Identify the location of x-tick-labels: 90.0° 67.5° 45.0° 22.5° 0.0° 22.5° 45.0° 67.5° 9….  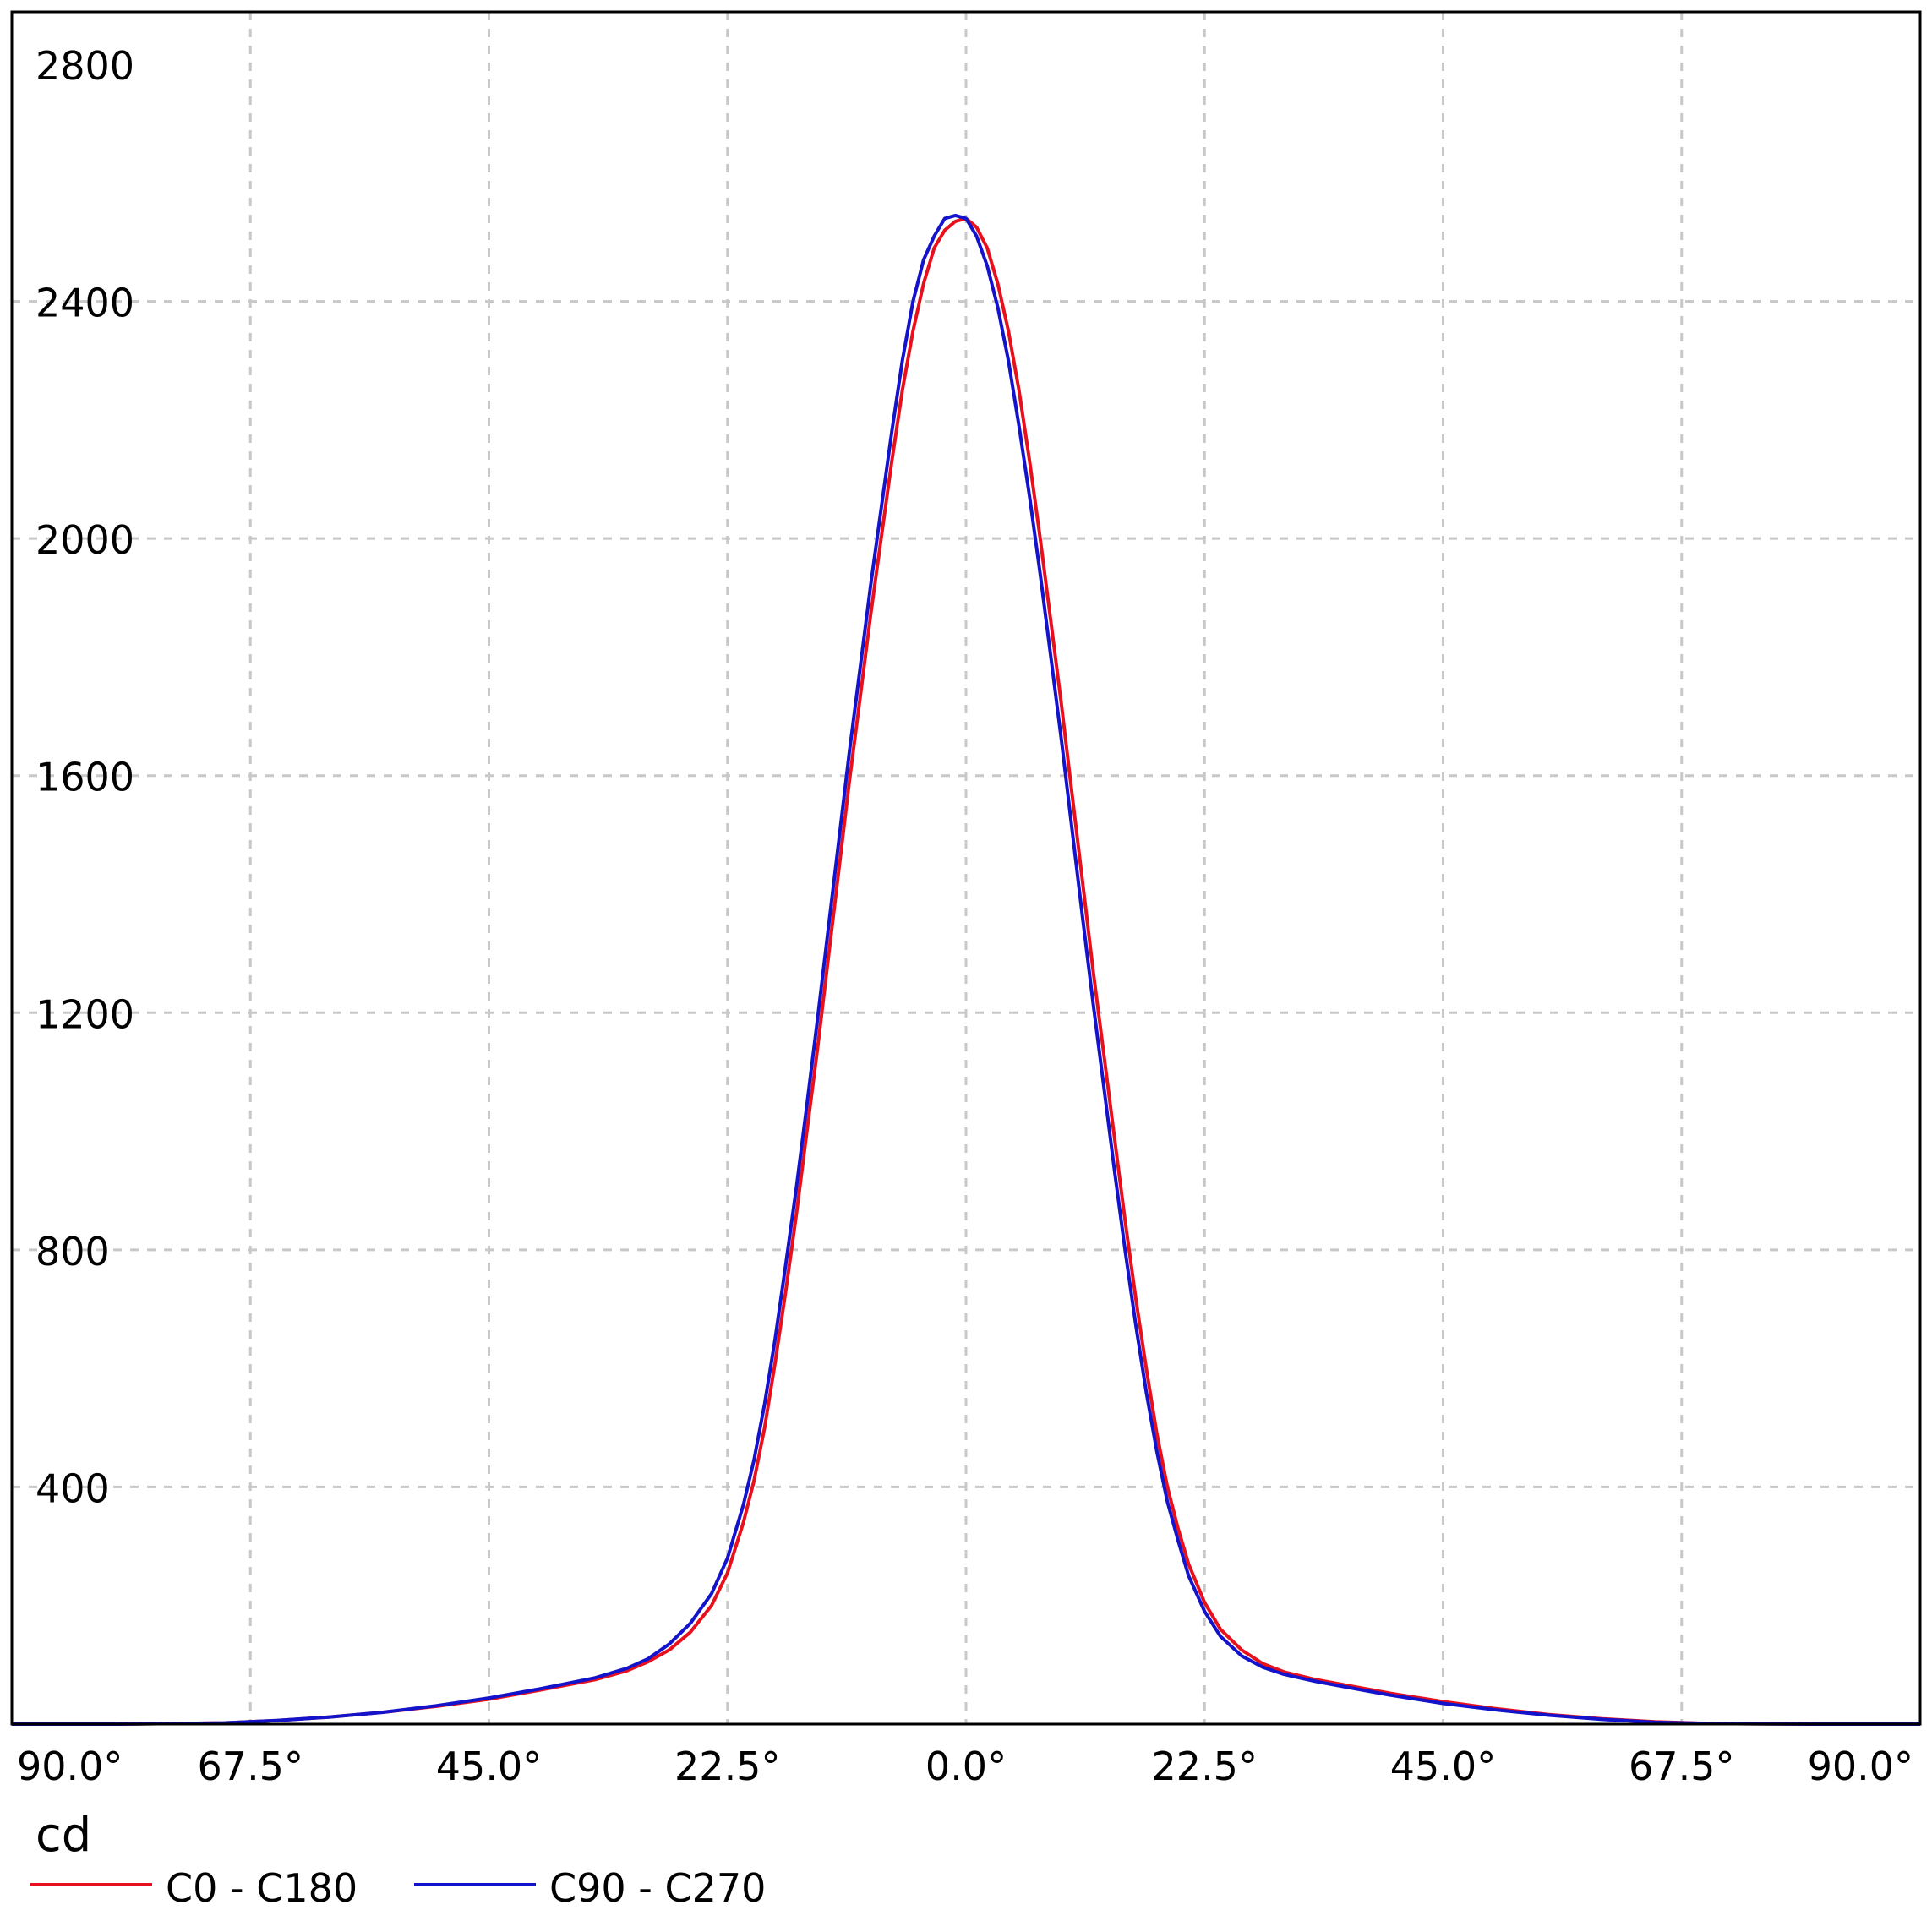
(965, 1766).